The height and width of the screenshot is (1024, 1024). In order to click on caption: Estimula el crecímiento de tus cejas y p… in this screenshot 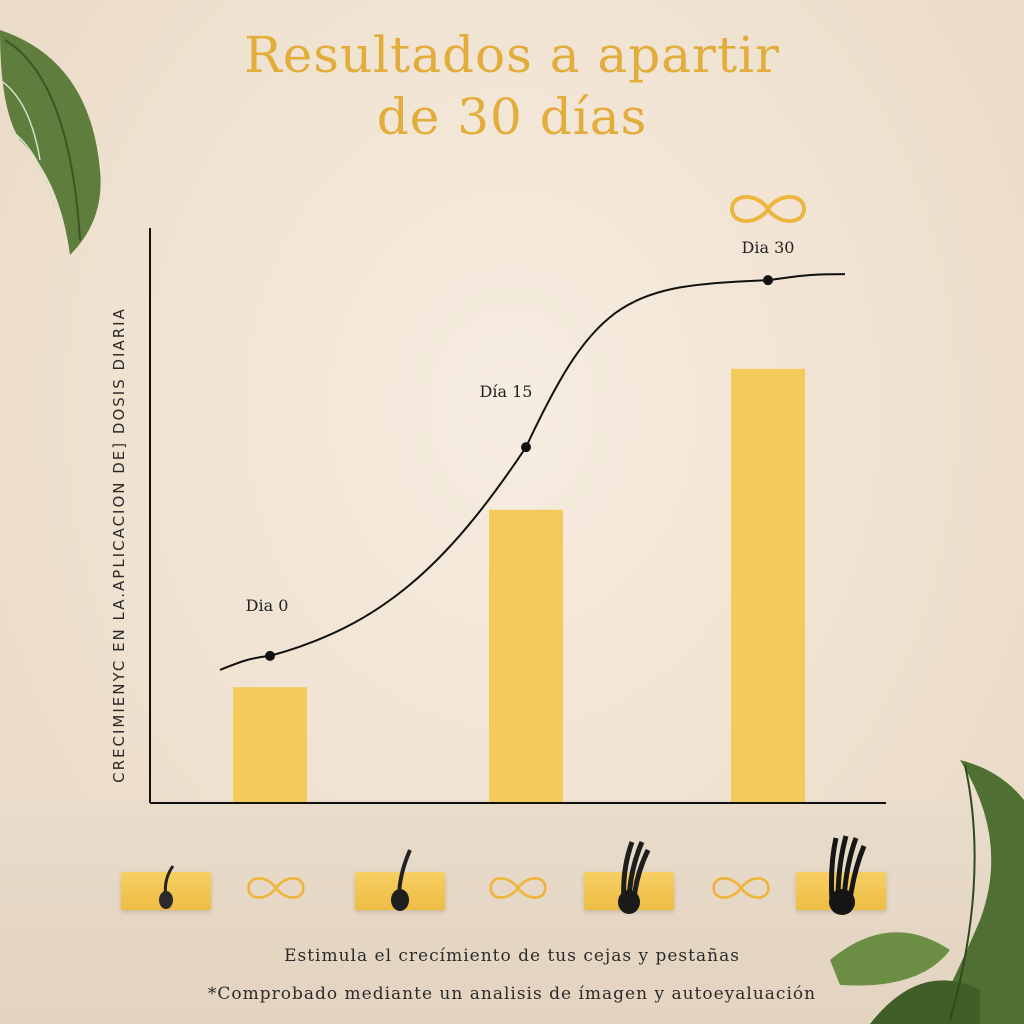, I will do `click(512, 956)`.